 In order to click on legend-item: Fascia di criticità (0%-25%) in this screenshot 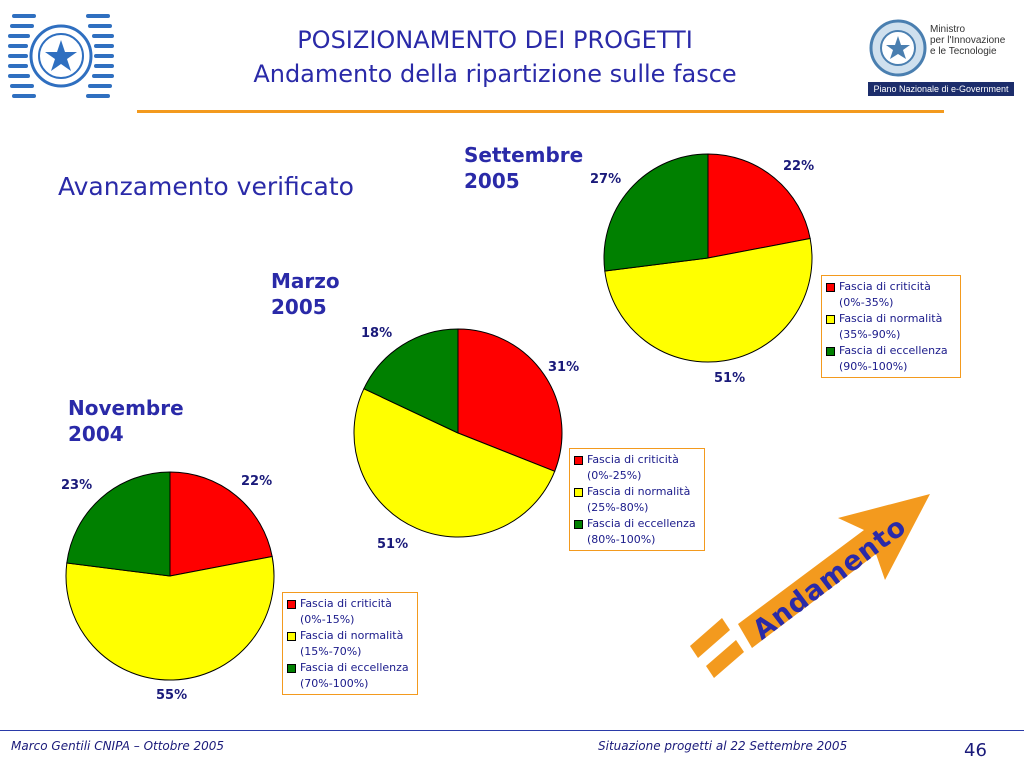, I will do `click(637, 468)`.